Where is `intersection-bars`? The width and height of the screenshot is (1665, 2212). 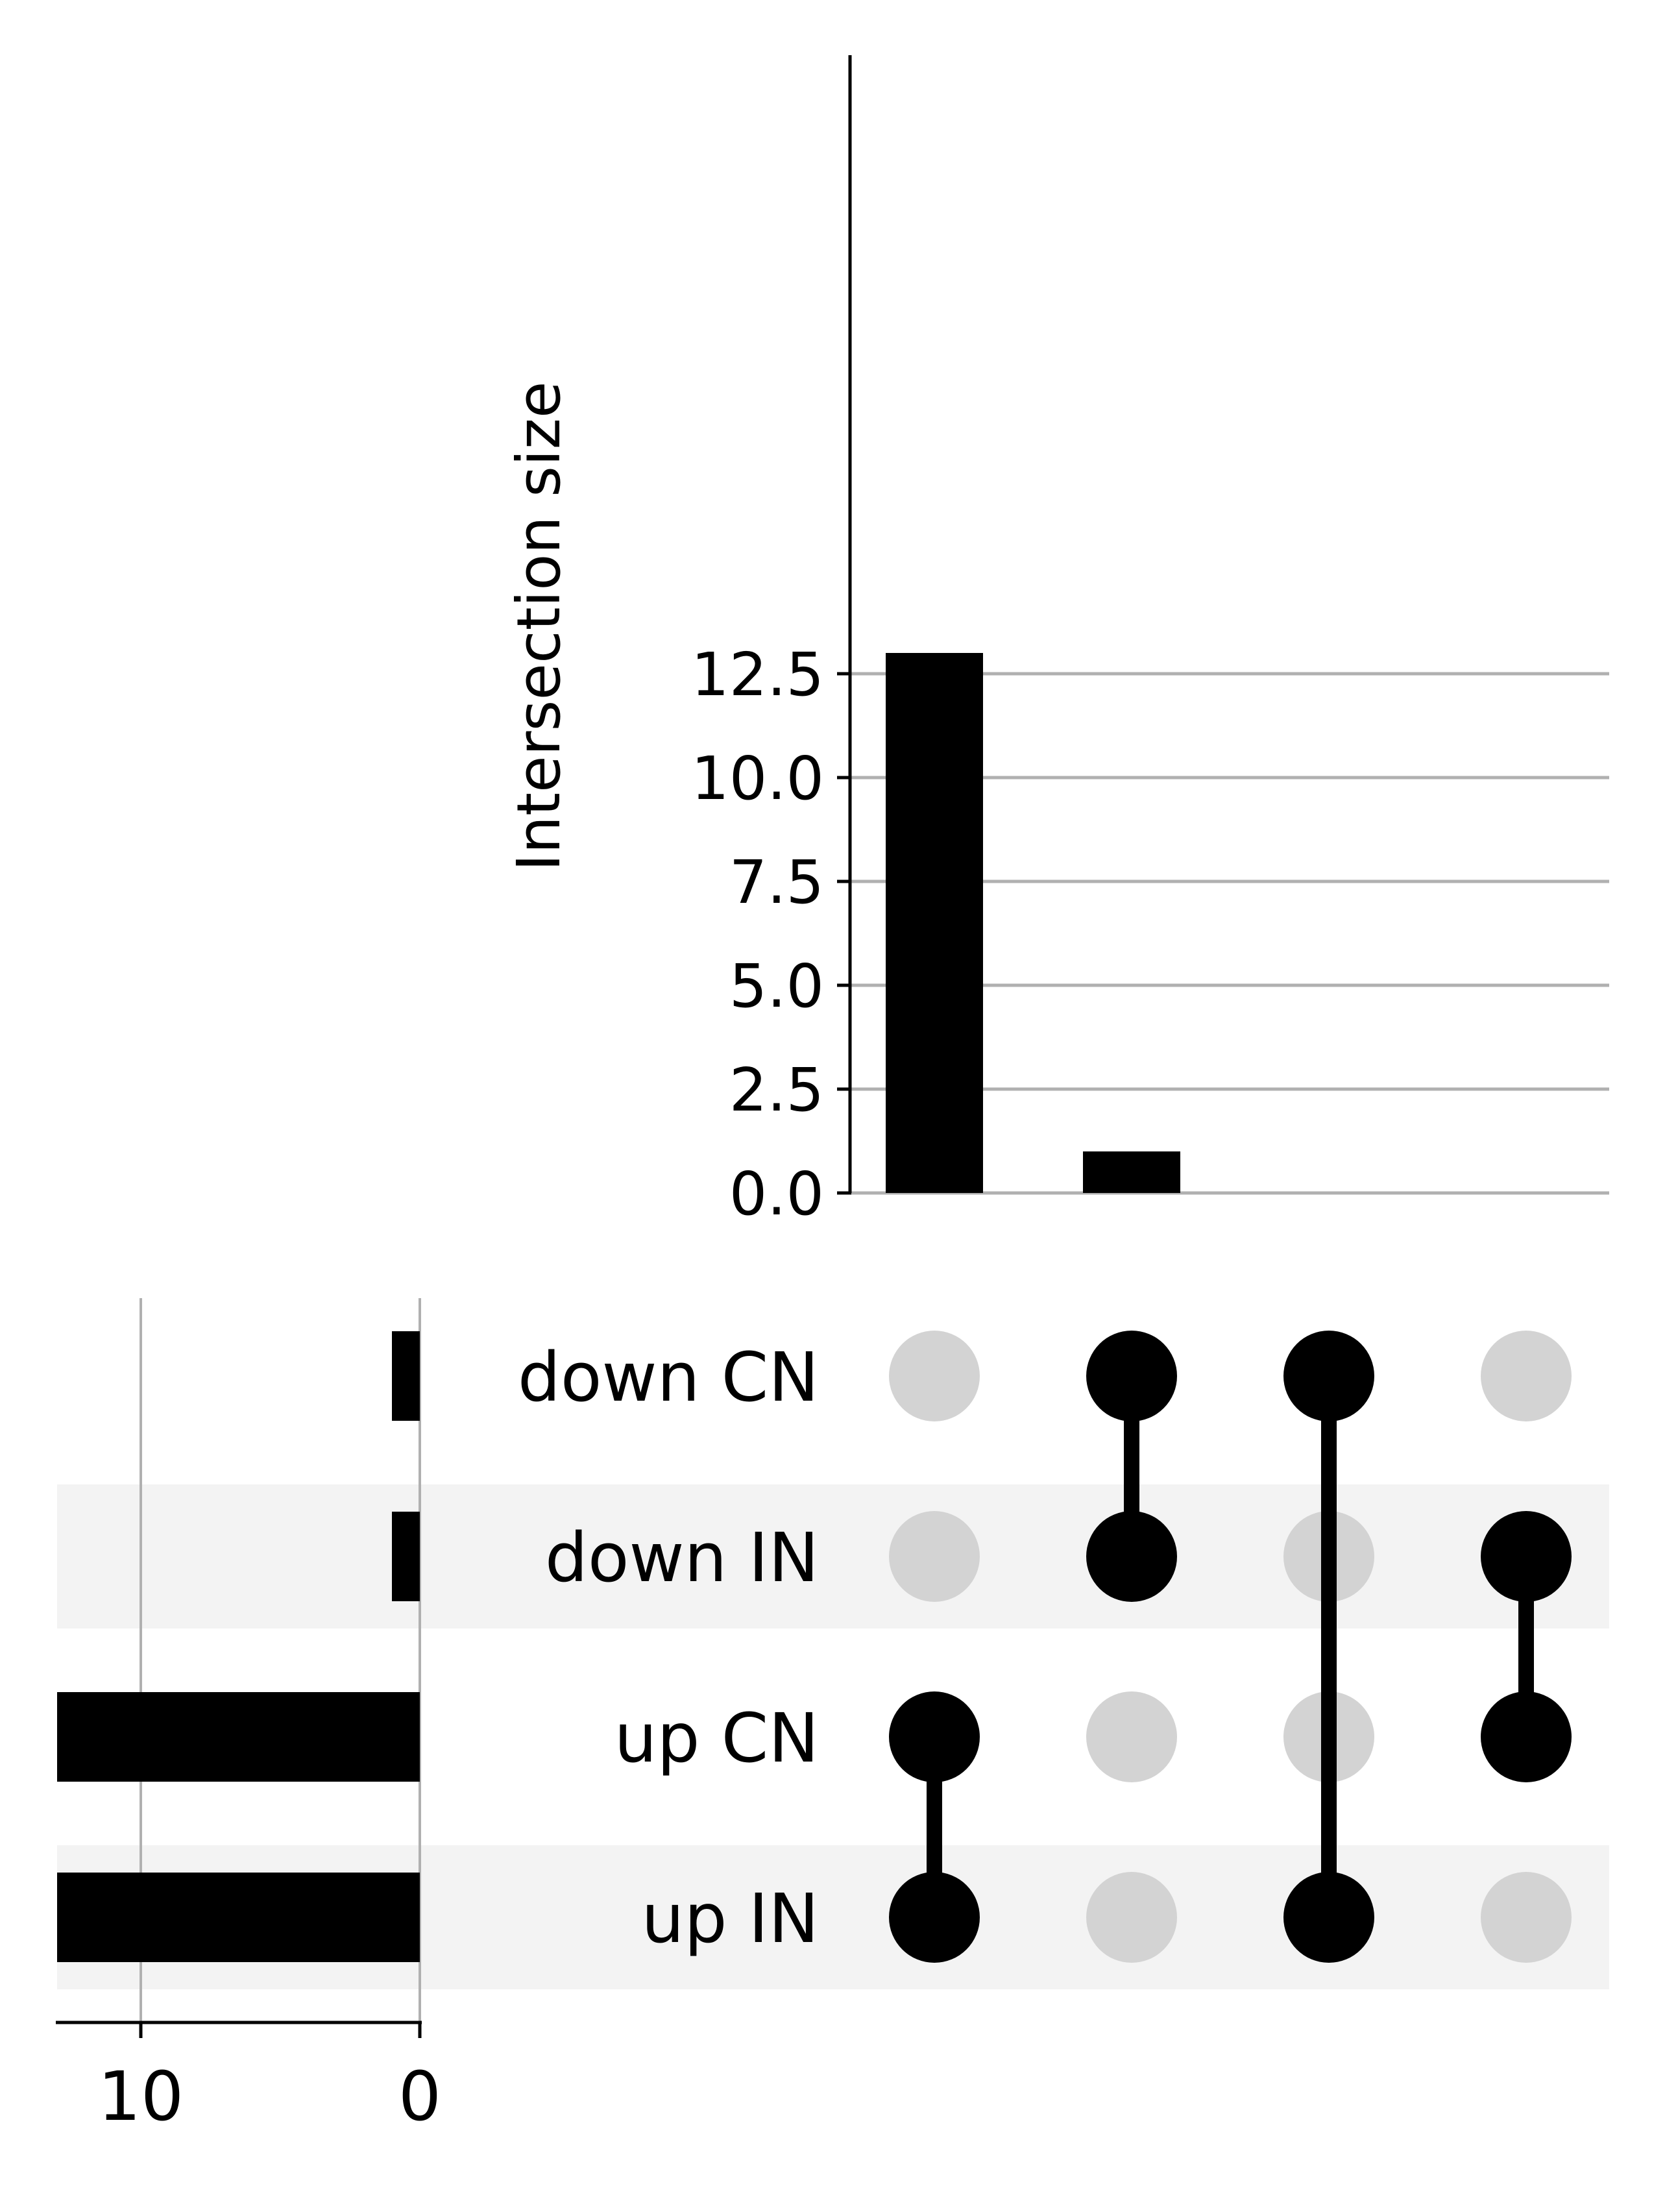
intersection-bars is located at coordinates (1033, 923).